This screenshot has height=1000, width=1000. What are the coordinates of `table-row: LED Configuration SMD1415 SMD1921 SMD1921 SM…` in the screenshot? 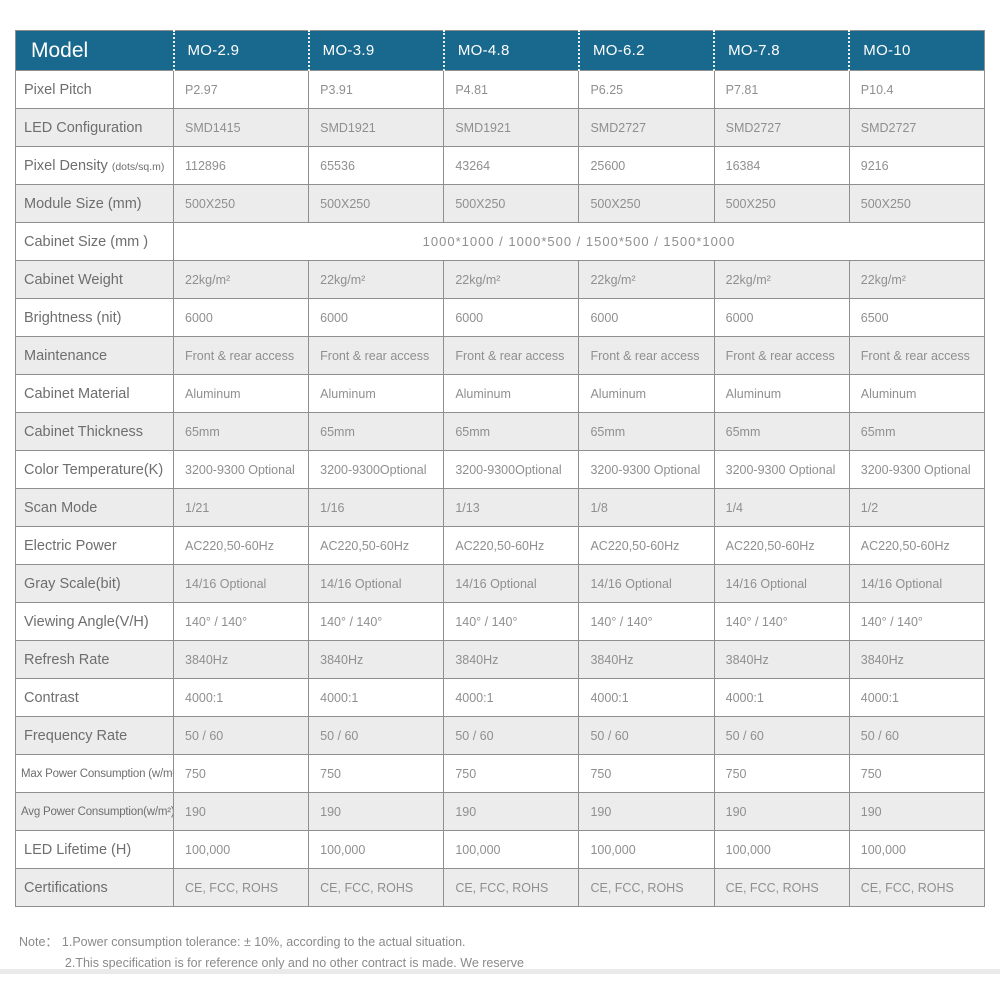 It's located at (500, 127).